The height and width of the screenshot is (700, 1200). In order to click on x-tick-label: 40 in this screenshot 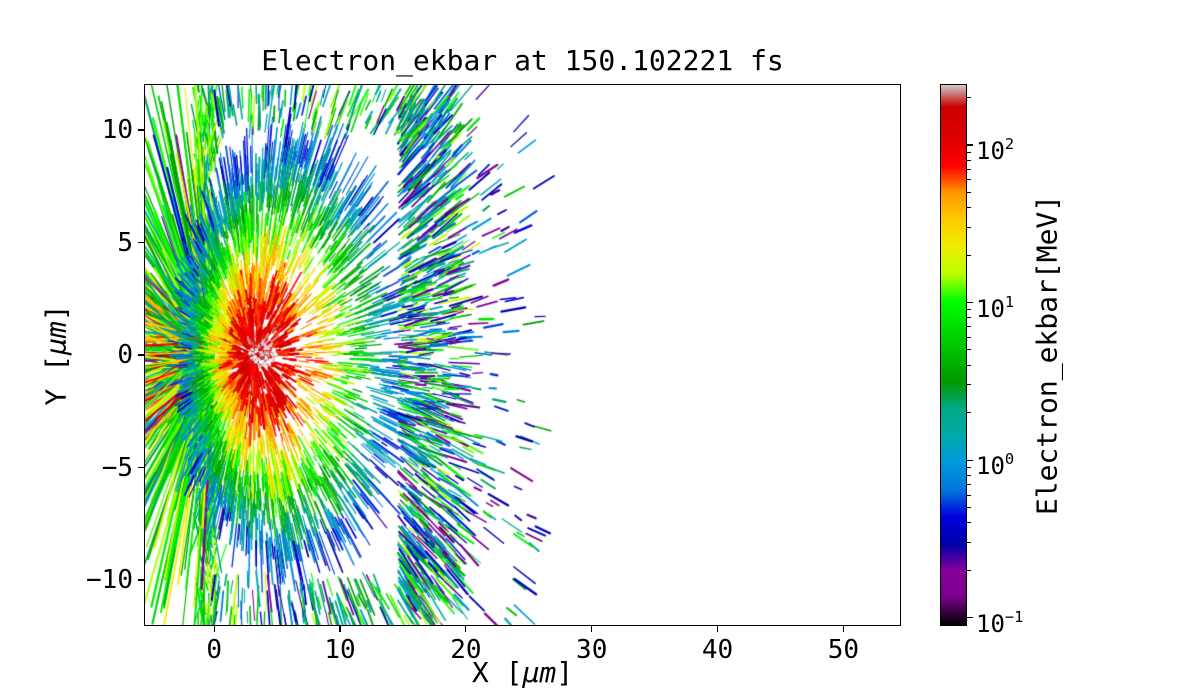, I will do `click(717, 650)`.